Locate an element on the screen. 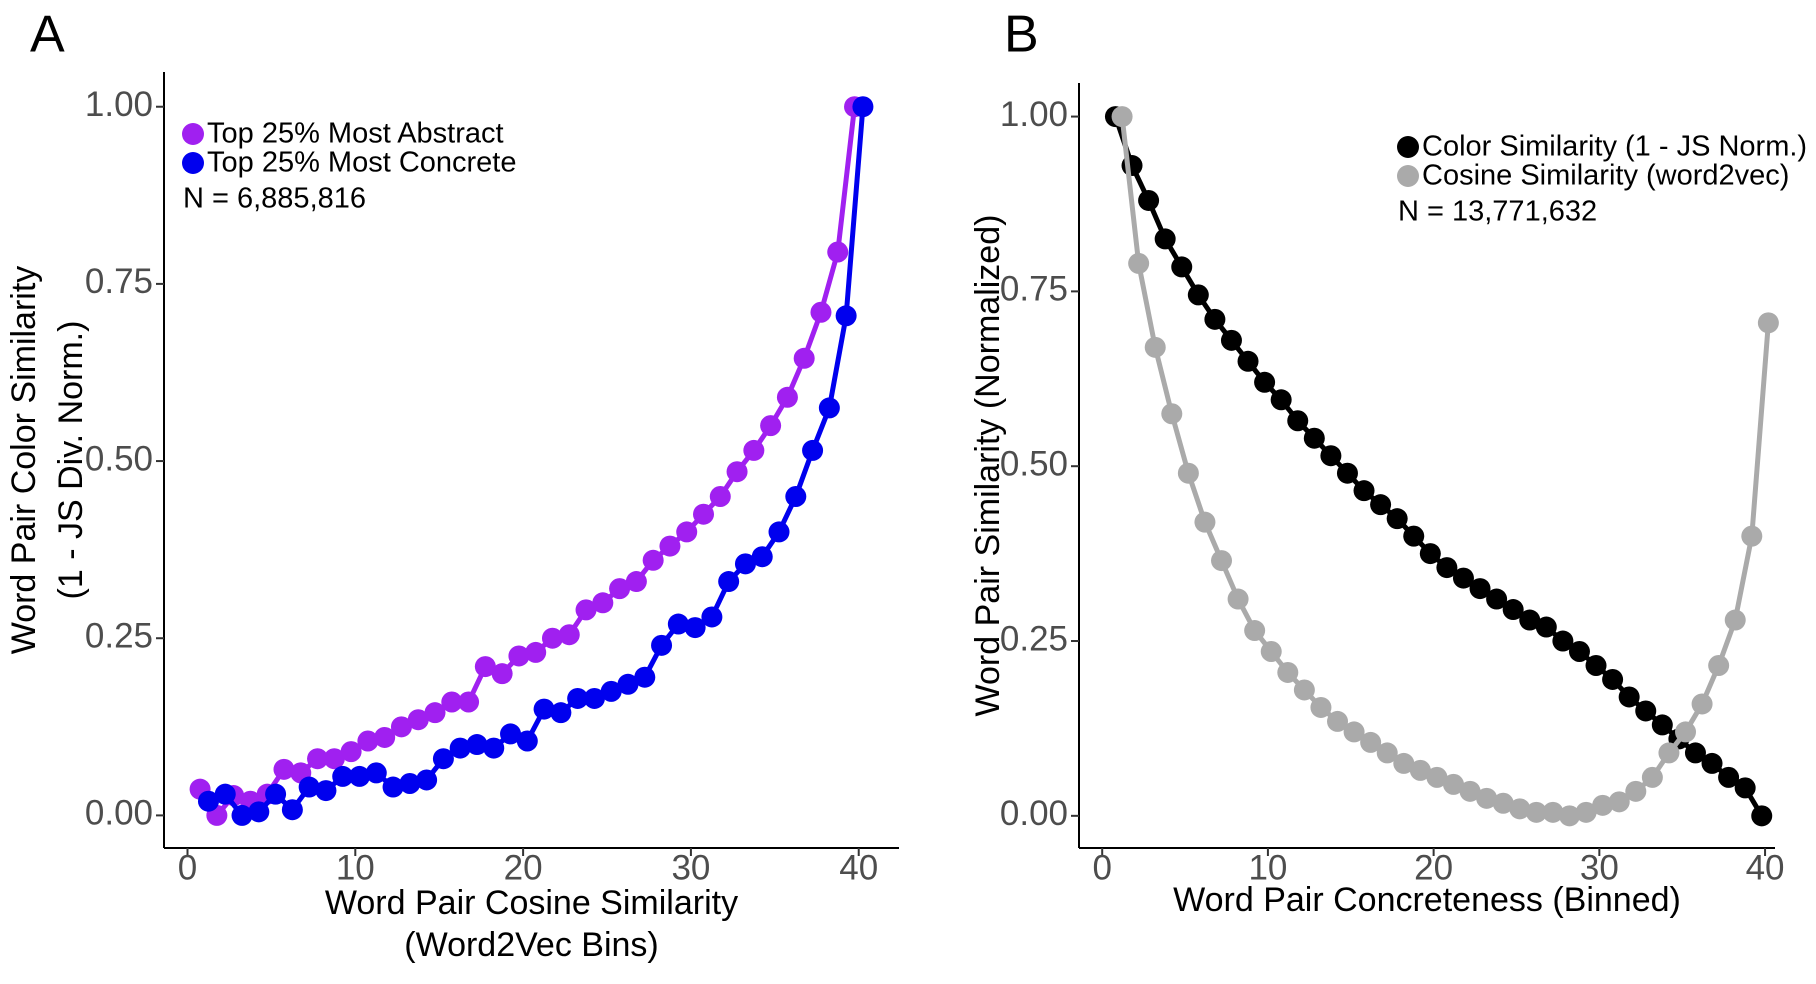 The height and width of the screenshot is (984, 1816). x-tick-label: 0 is located at coordinates (187, 867).